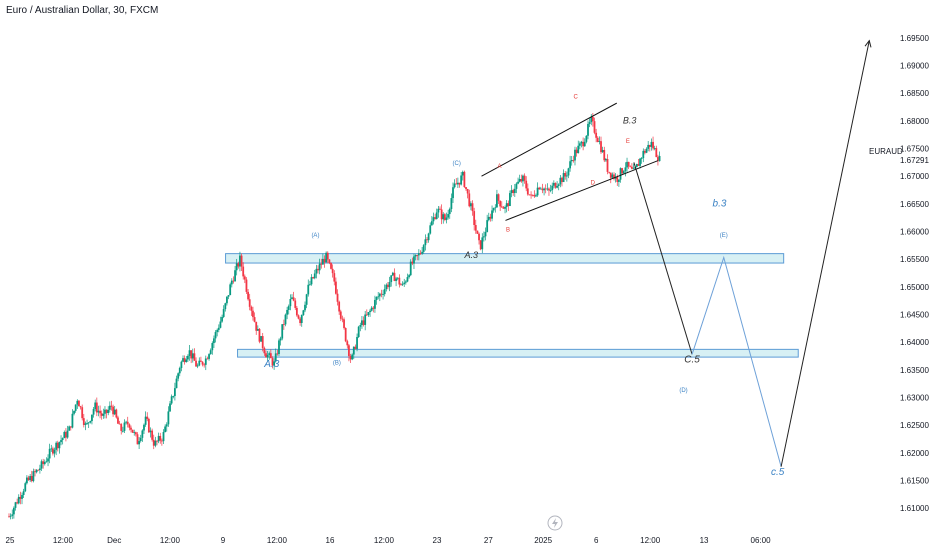  What do you see at coordinates (437, 540) in the screenshot?
I see `time-tick: 23` at bounding box center [437, 540].